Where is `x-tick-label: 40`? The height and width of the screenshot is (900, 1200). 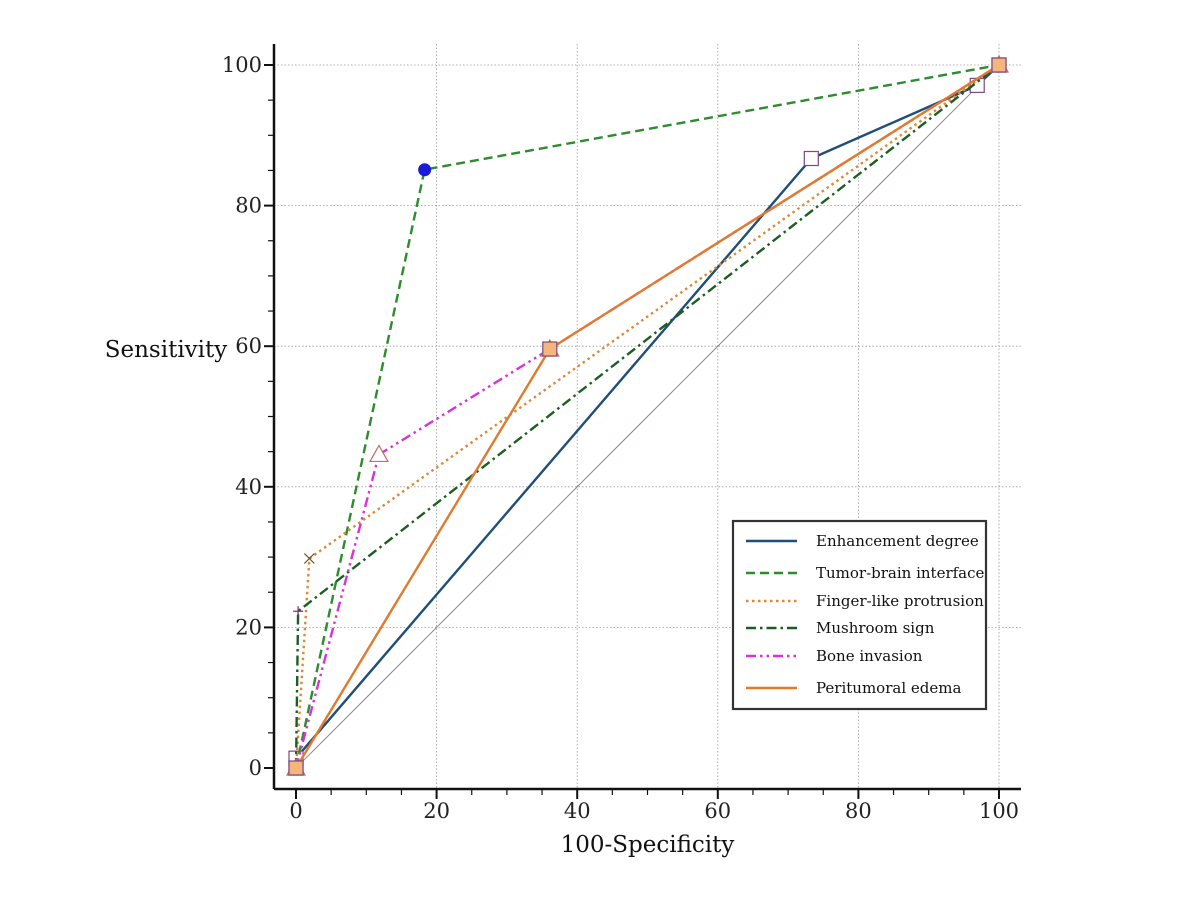
x-tick-label: 40 is located at coordinates (577, 811).